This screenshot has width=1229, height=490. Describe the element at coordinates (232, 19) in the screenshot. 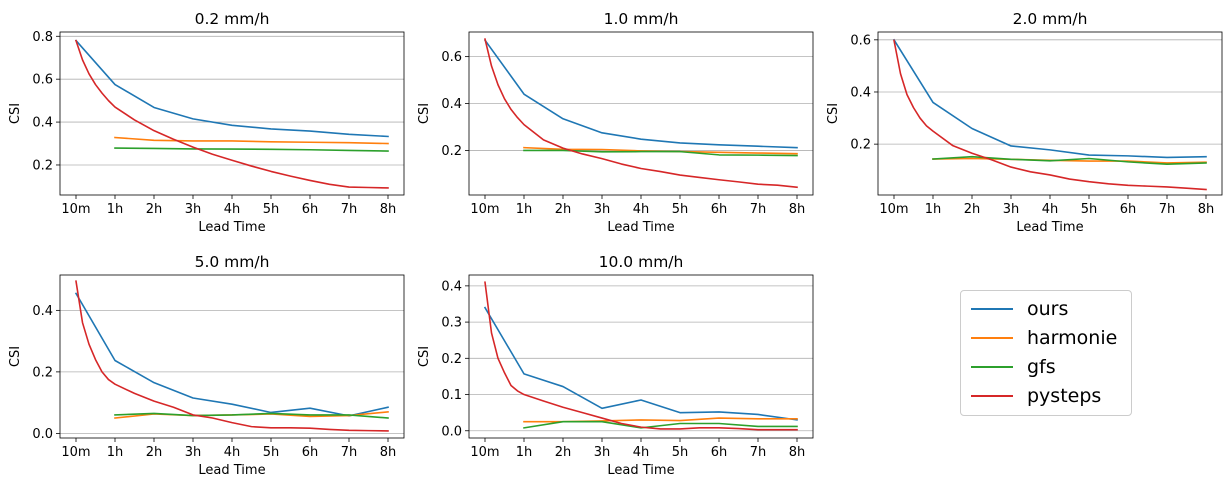

I see `chart-title: 0.2 mm/h` at that location.